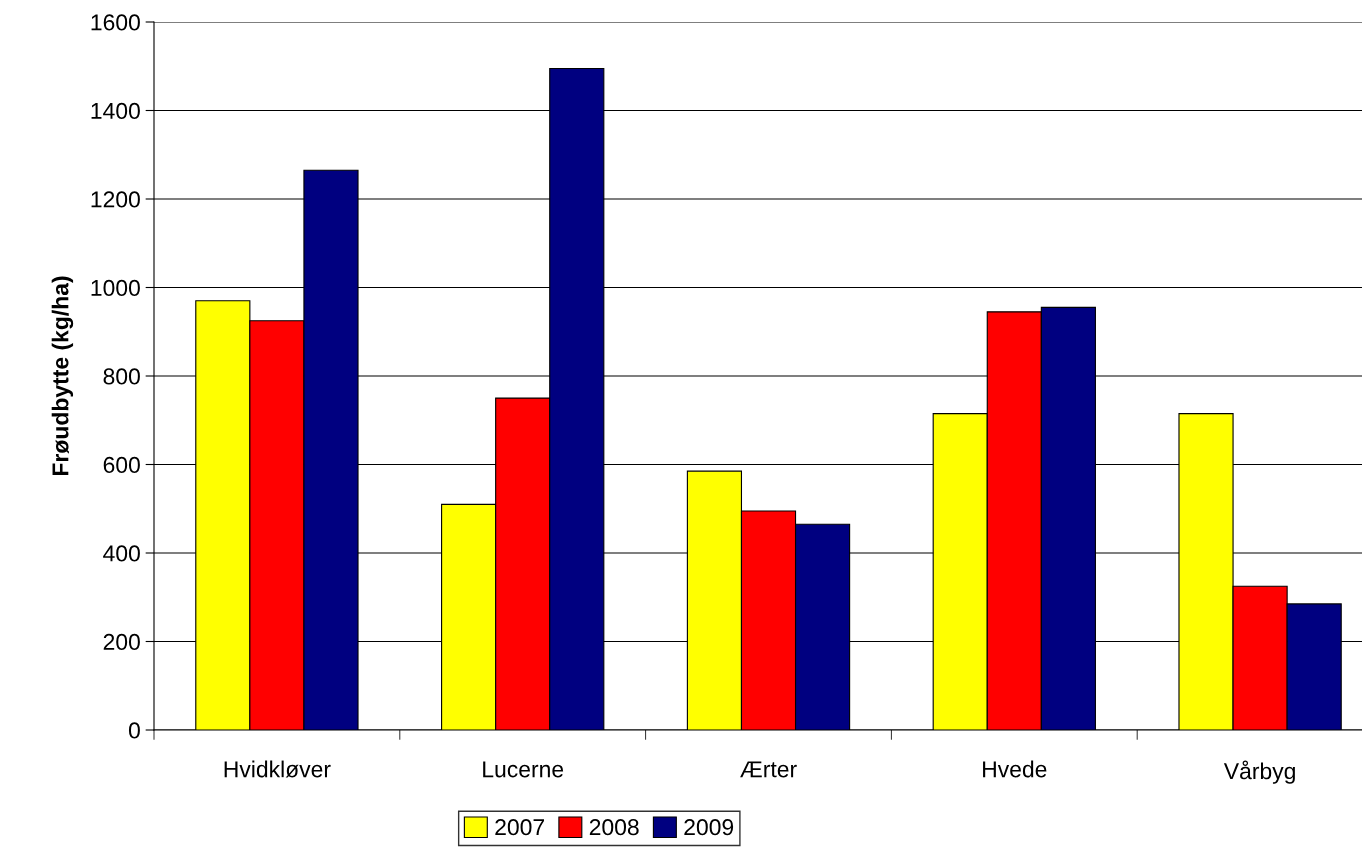 This screenshot has height=857, width=1362. Describe the element at coordinates (115, 22) in the screenshot. I see `y-tick-label: 1600` at that location.